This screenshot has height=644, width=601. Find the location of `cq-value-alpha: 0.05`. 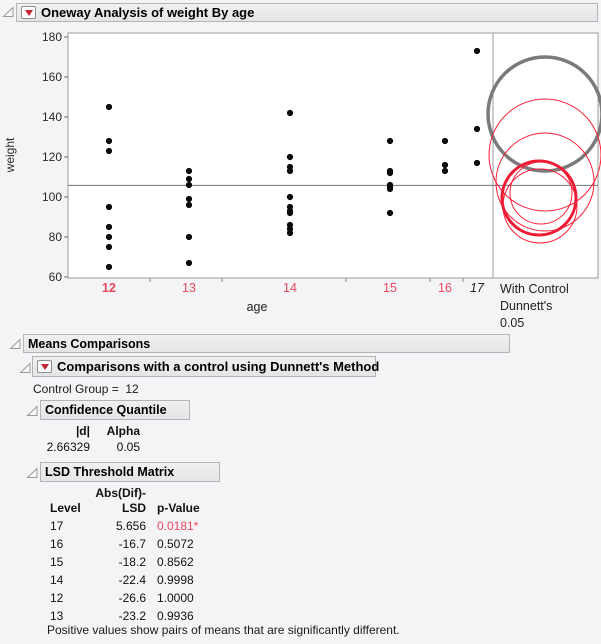

cq-value-alpha: 0.05 is located at coordinates (128, 447).